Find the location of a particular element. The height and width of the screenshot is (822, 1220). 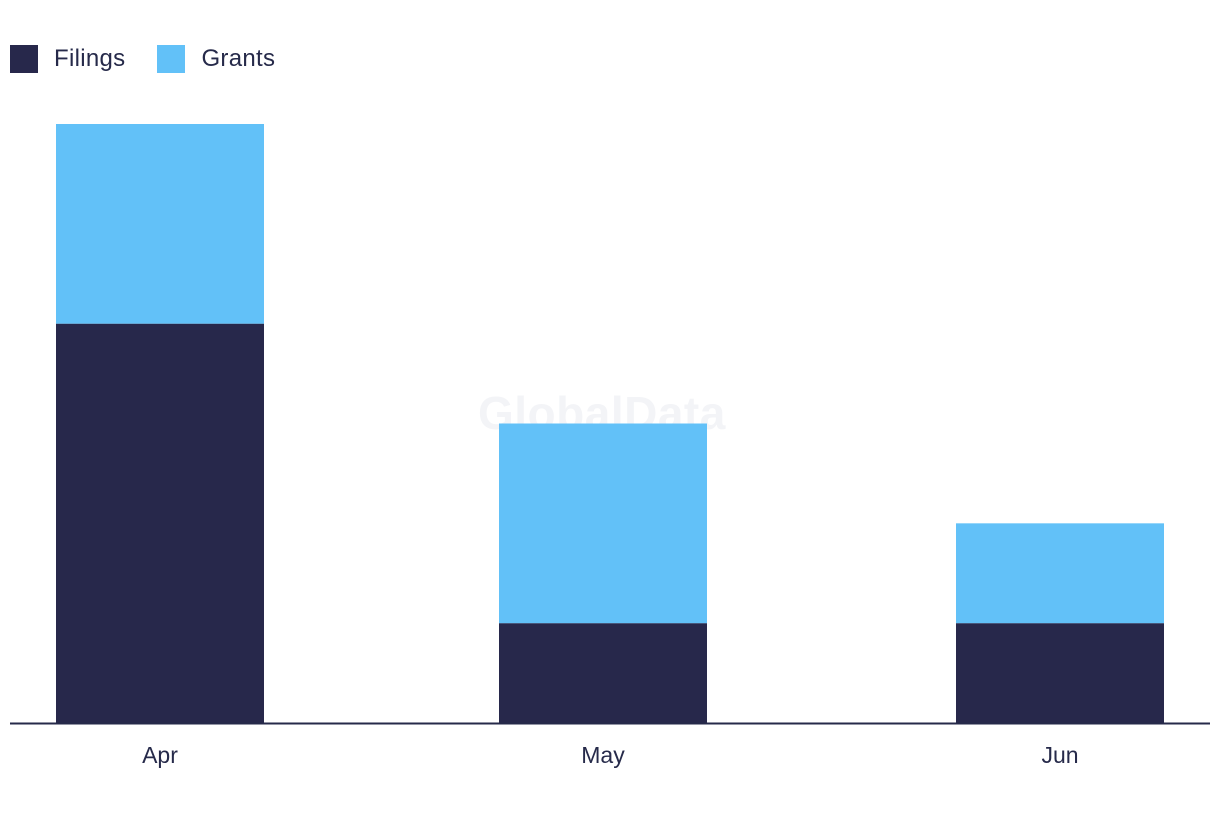

bar-apr-grants is located at coordinates (160, 224).